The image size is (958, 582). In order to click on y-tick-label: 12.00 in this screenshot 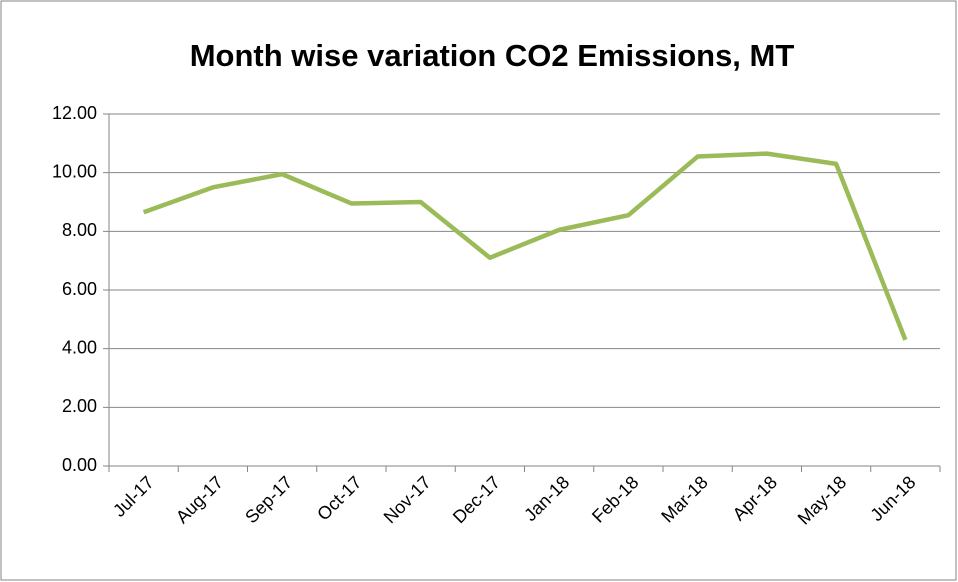, I will do `click(74, 113)`.